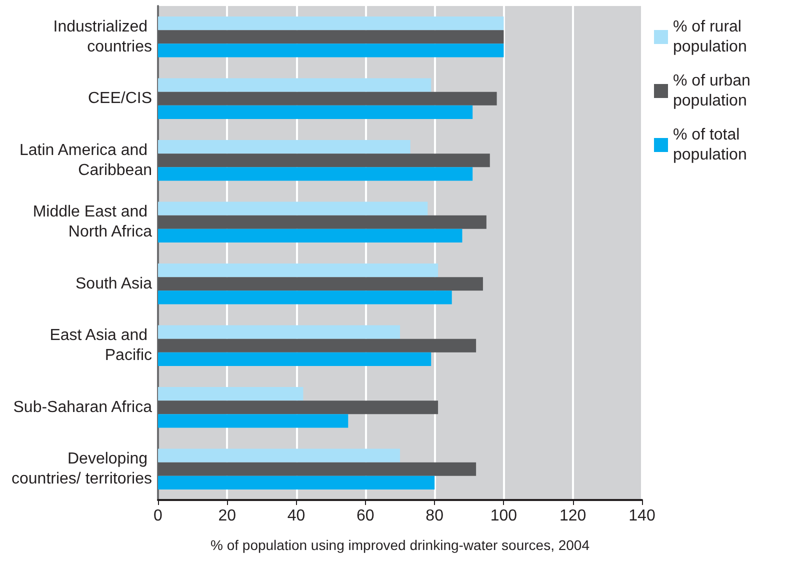 This screenshot has height=576, width=788. What do you see at coordinates (85, 160) in the screenshot?
I see `y-tick-label: Latin America and Caribbean` at bounding box center [85, 160].